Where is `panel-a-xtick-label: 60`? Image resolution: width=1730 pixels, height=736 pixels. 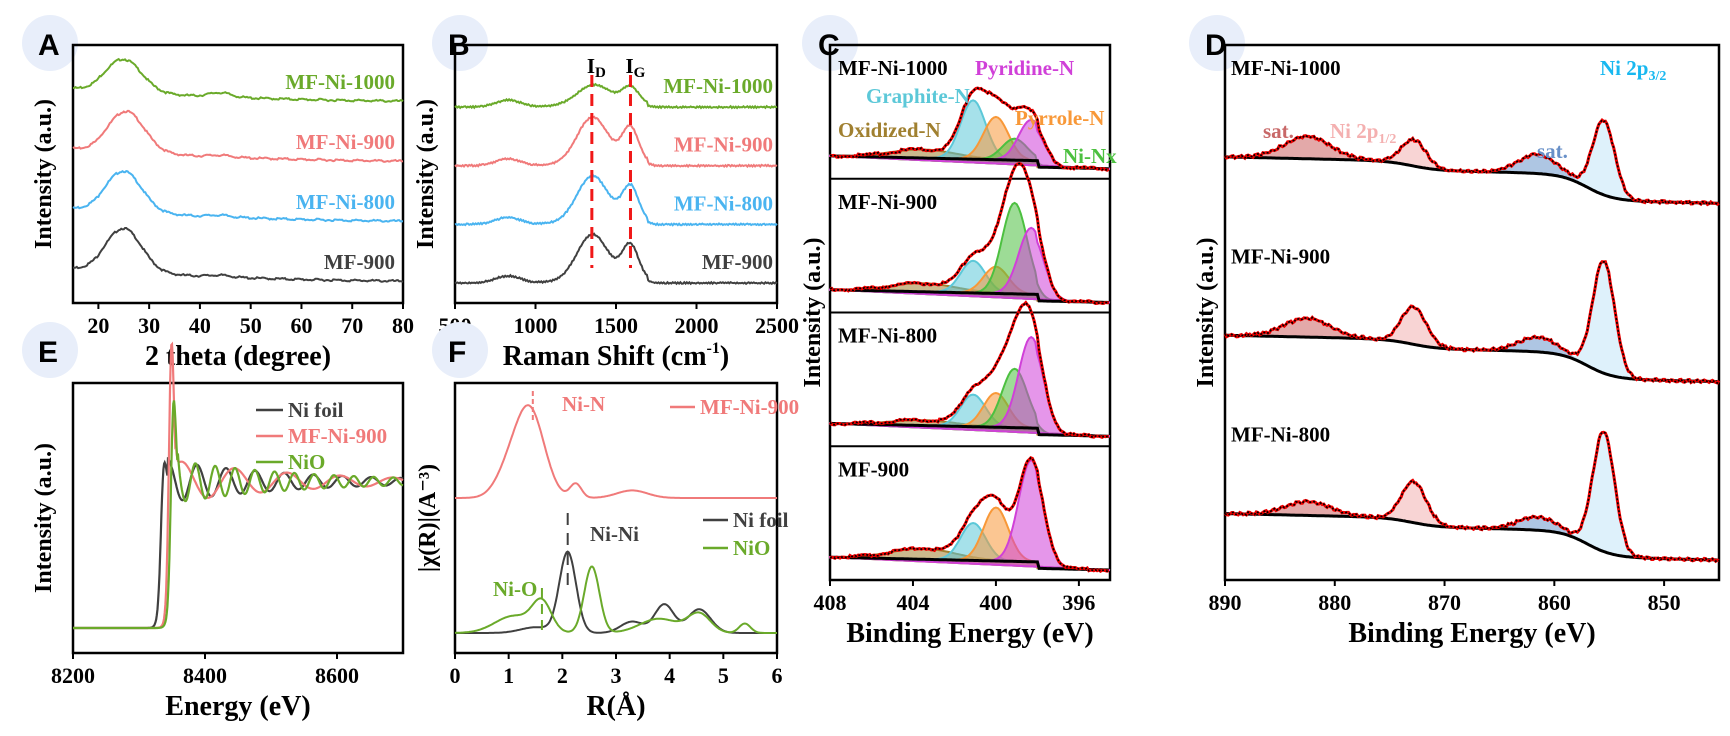 panel-a-xtick-label: 60 is located at coordinates (301, 325).